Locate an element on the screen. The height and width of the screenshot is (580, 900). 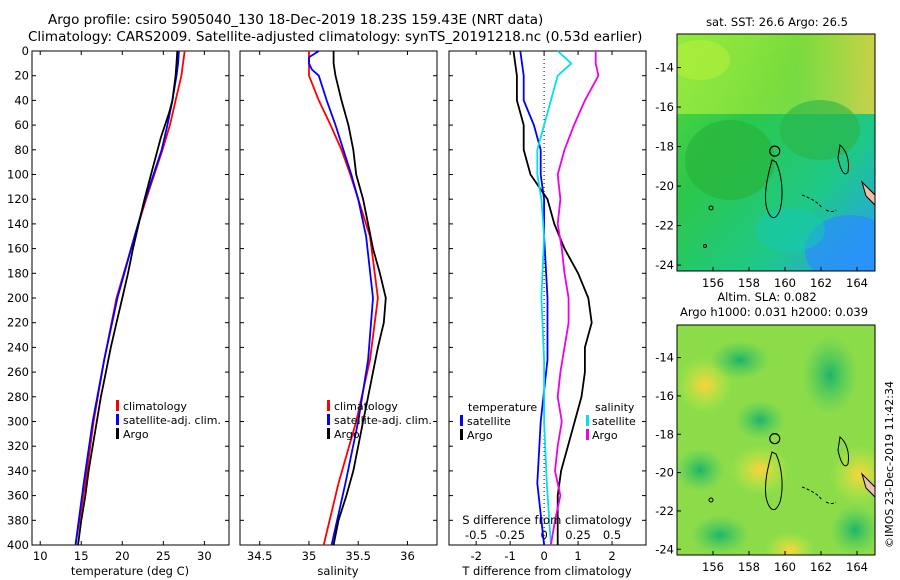
legend-title-salinity: salinity is located at coordinates (615, 407).